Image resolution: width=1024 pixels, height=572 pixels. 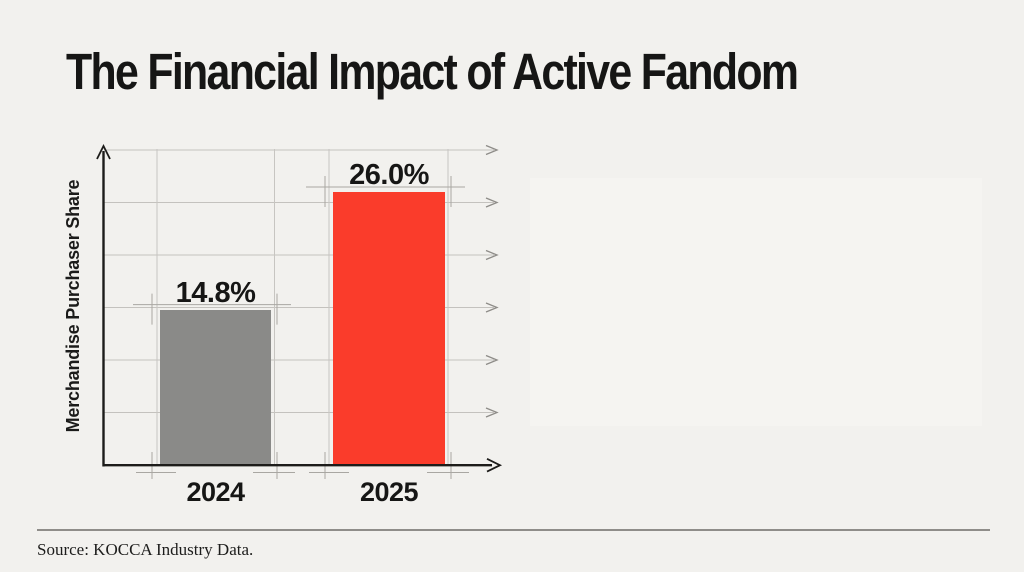 I want to click on chart-title: The Financial Impact of Active Fandom, so click(x=432, y=71).